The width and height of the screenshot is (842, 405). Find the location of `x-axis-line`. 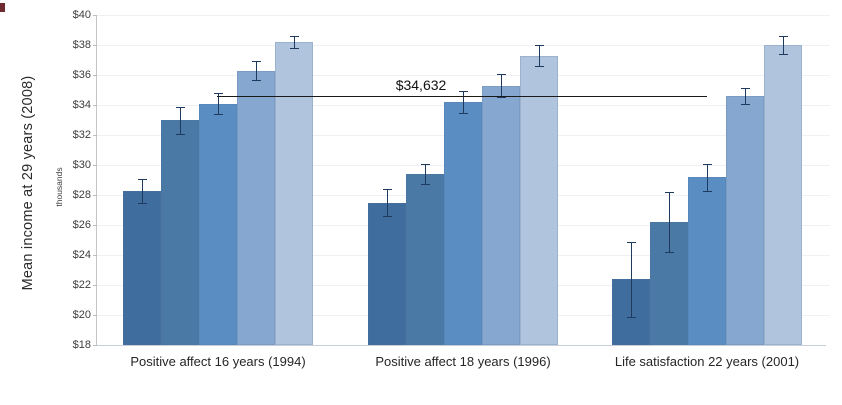

x-axis-line is located at coordinates (461, 345).